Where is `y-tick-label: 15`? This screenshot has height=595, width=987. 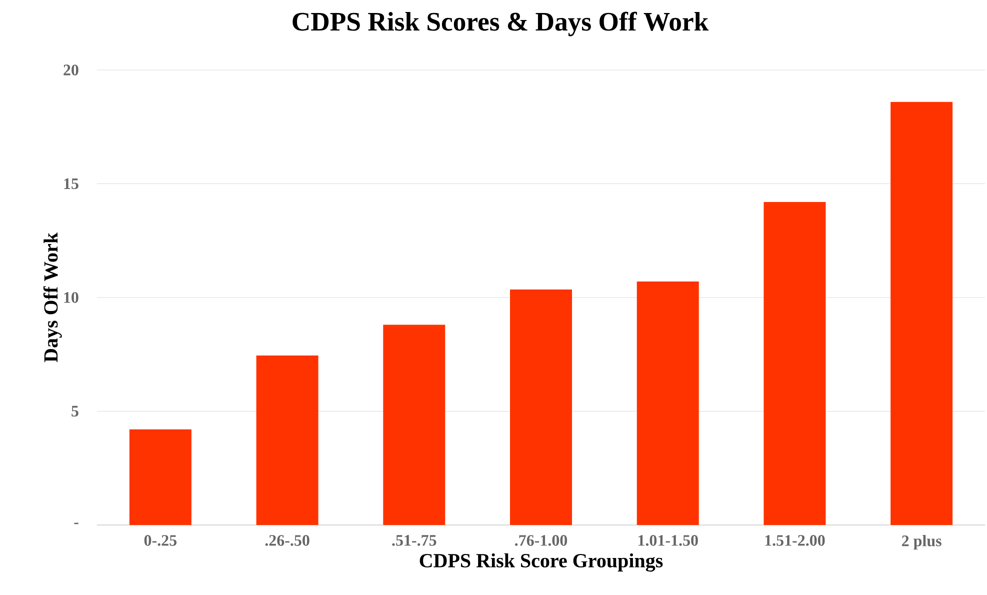
y-tick-label: 15 is located at coordinates (71, 184).